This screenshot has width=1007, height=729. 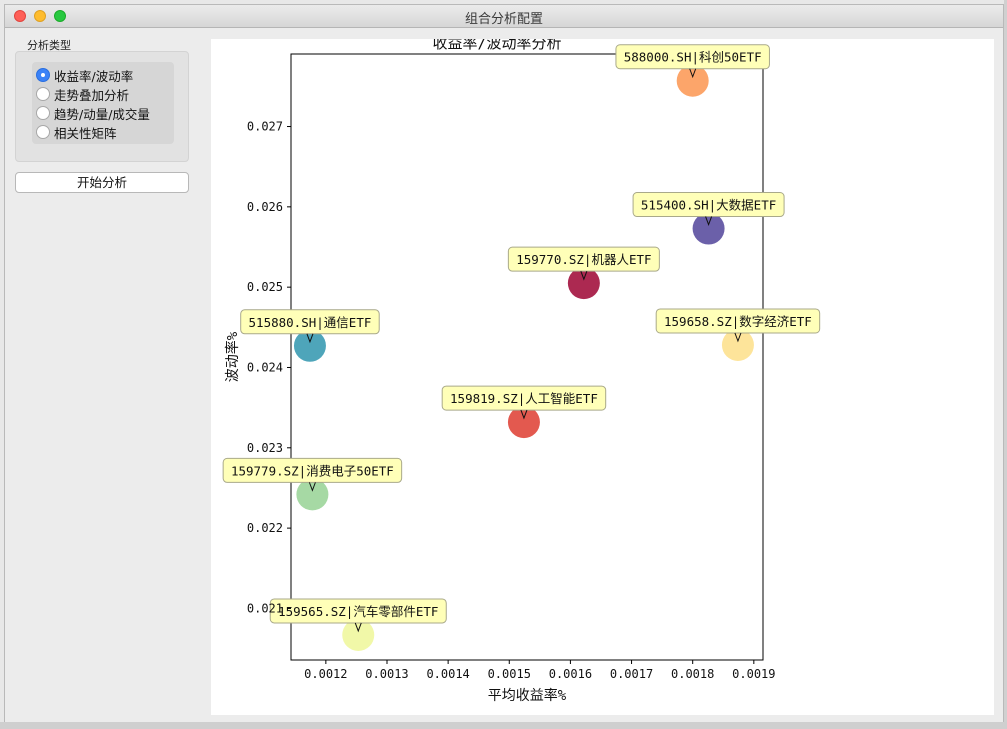 I want to click on option-label: 收益率/波动率, so click(x=94, y=76).